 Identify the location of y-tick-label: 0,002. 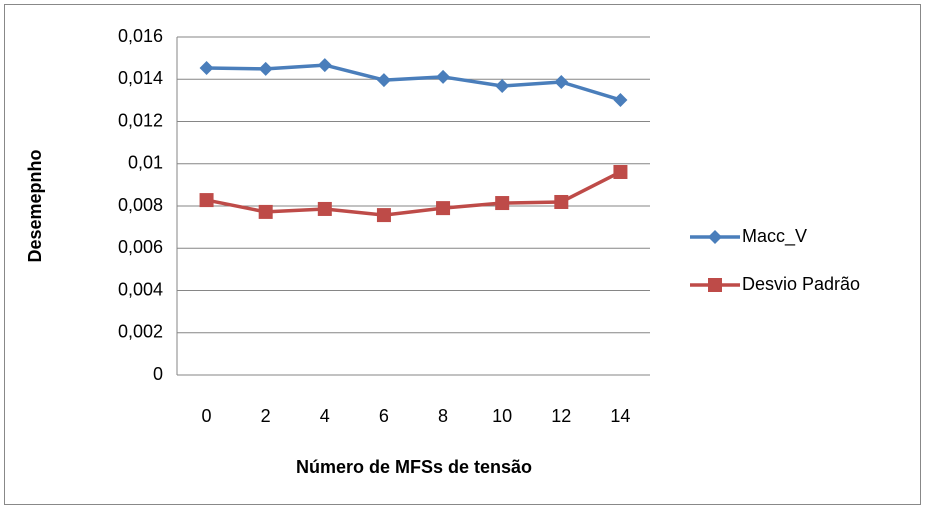
(140, 332).